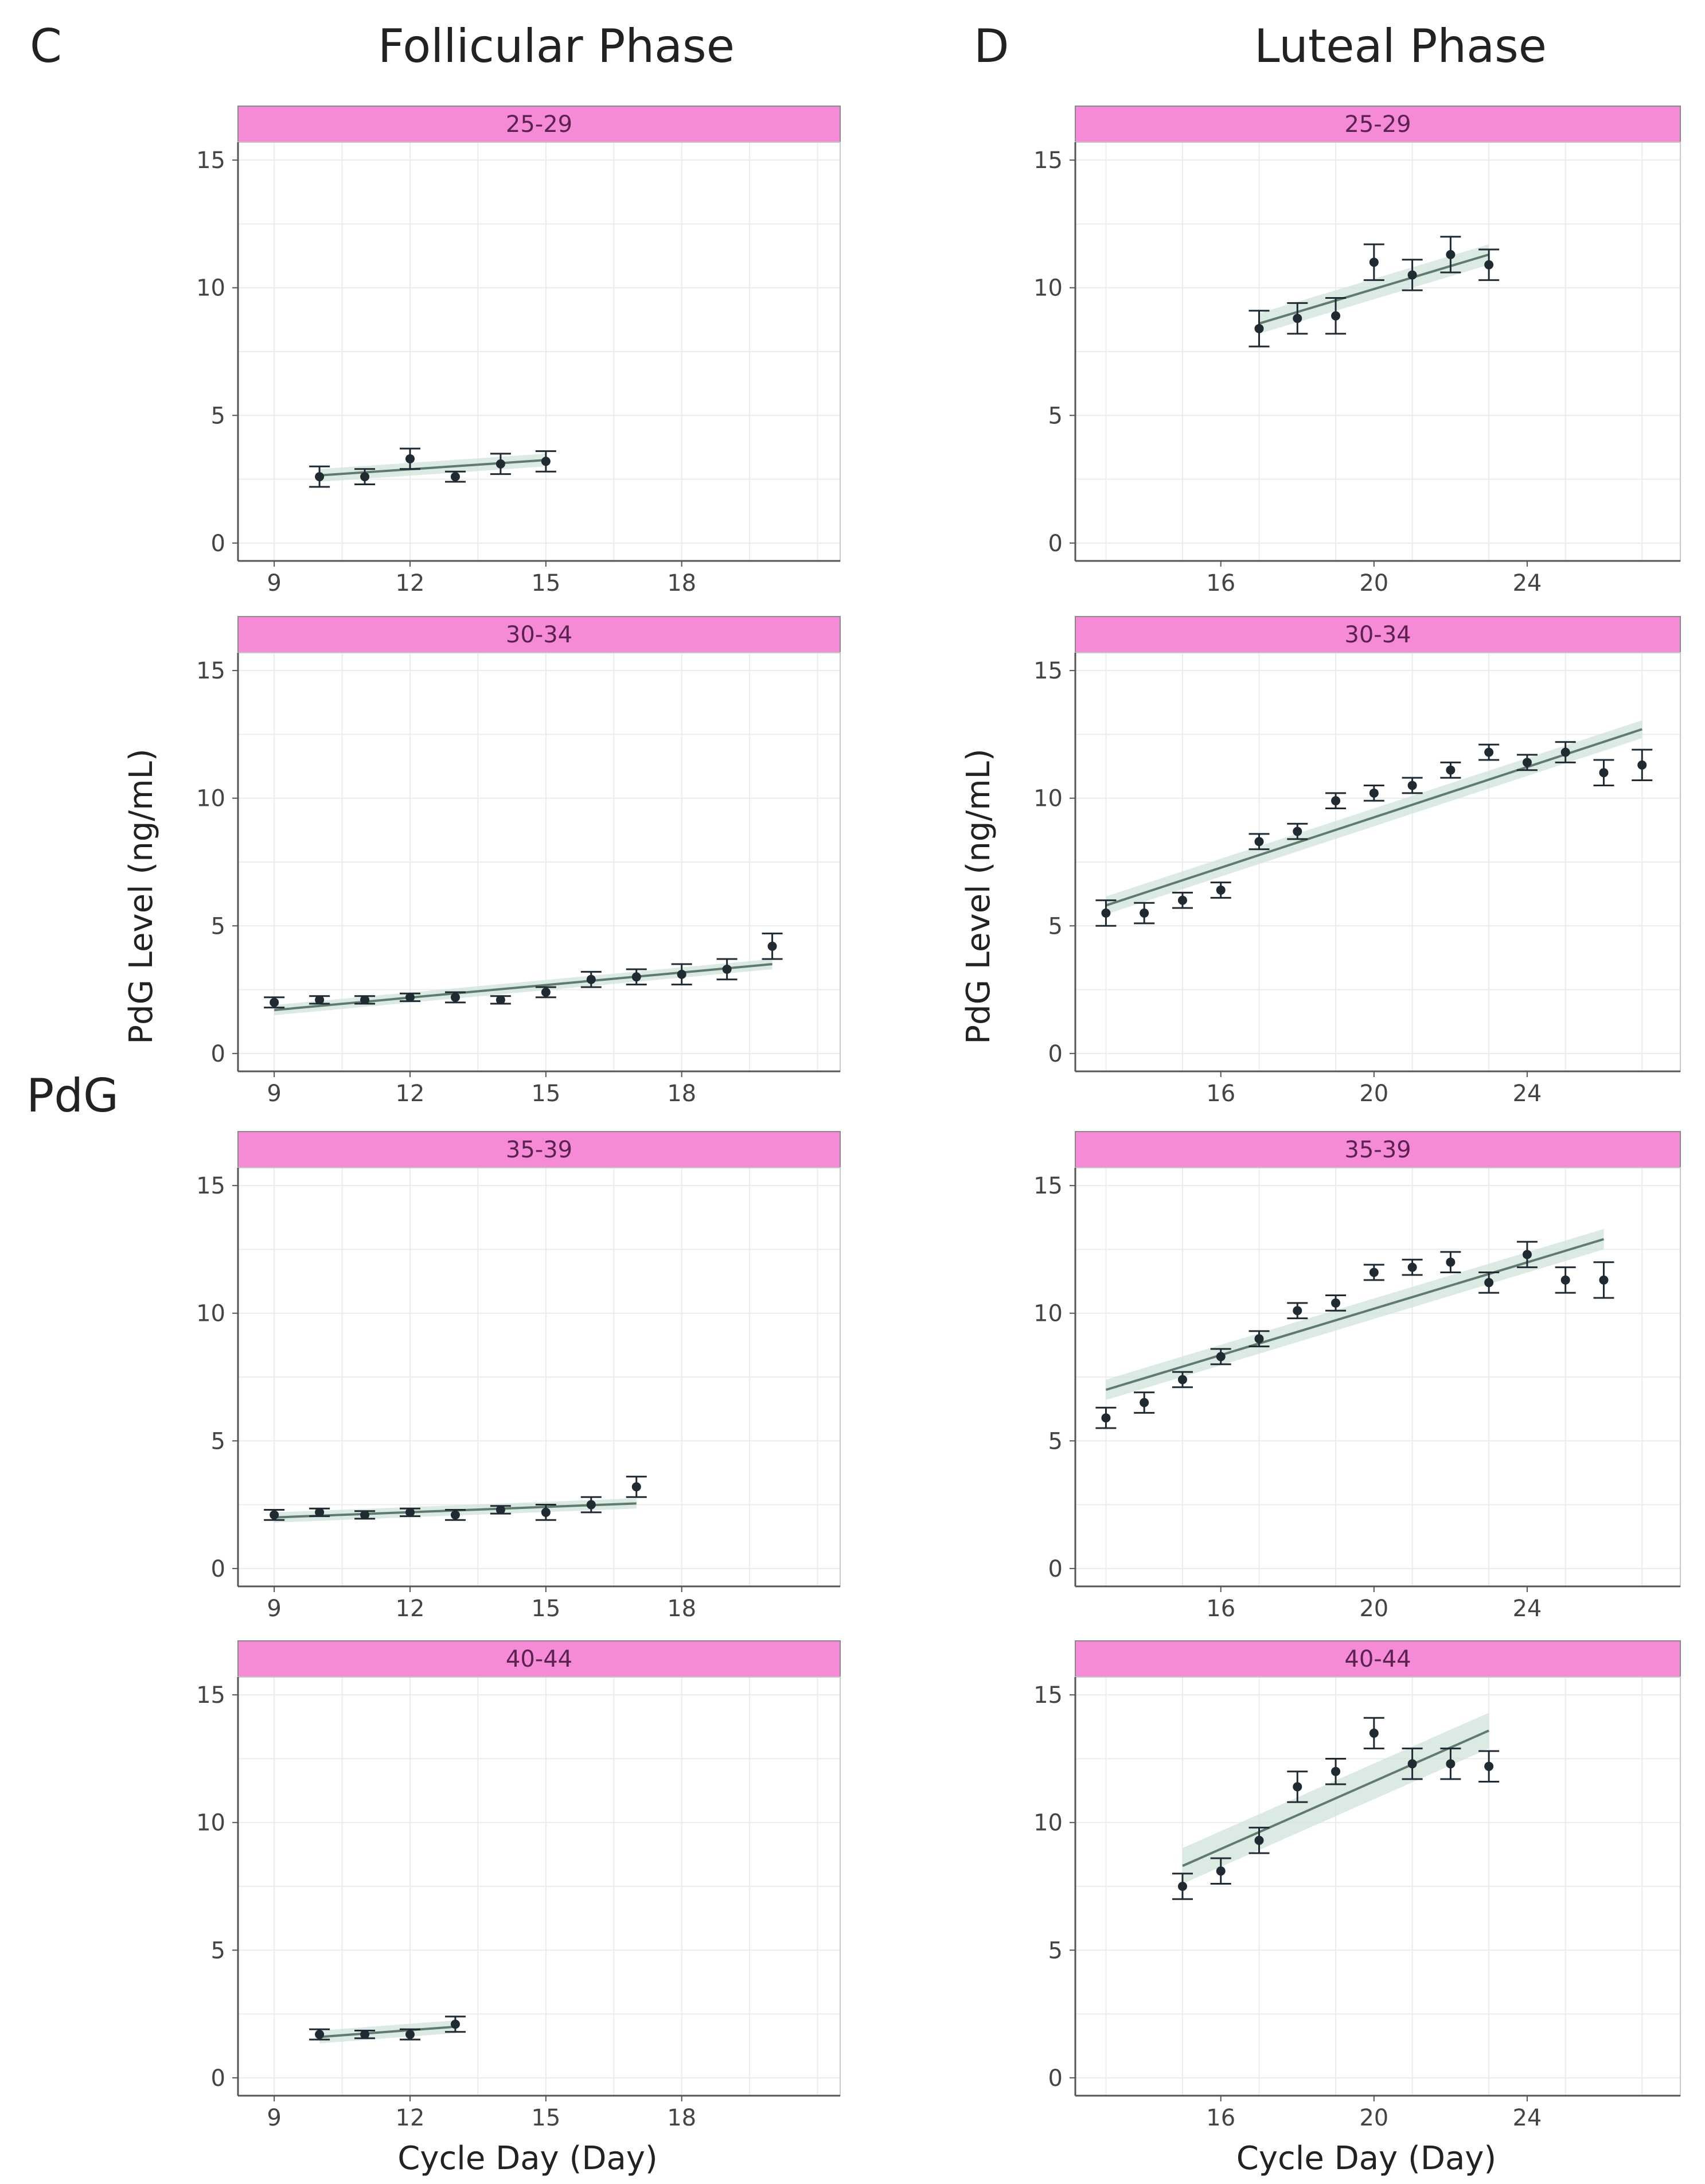 The width and height of the screenshot is (1705, 2184). What do you see at coordinates (539, 635) in the screenshot?
I see `facet-strip-label: 30-34` at bounding box center [539, 635].